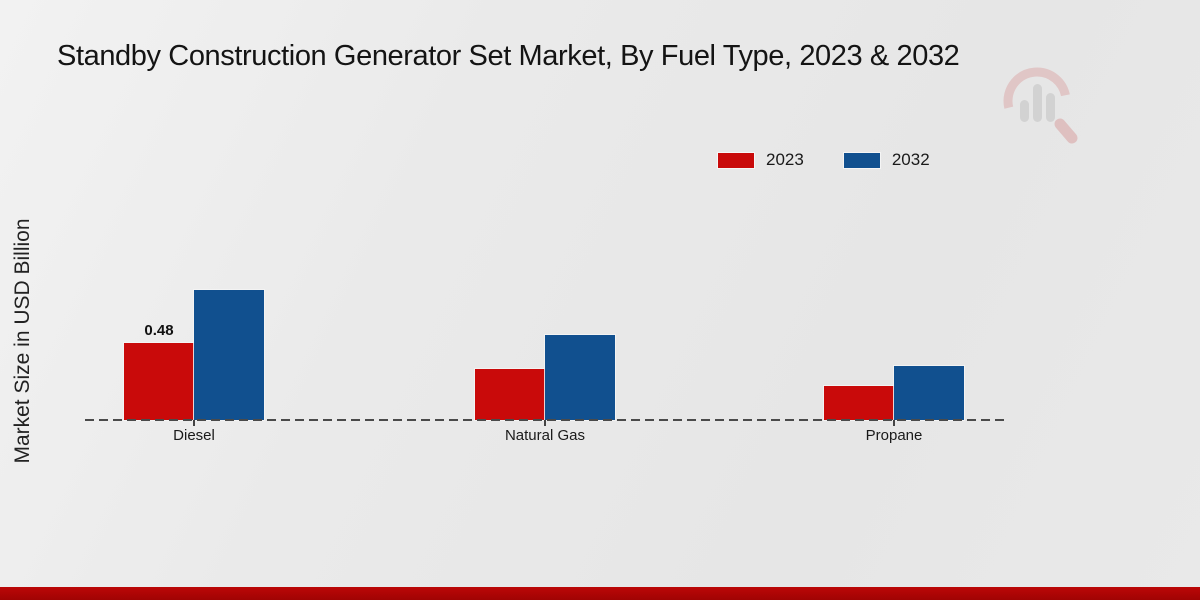 This screenshot has width=1200, height=600. I want to click on mrfr-logo-watermark, so click(1042, 106).